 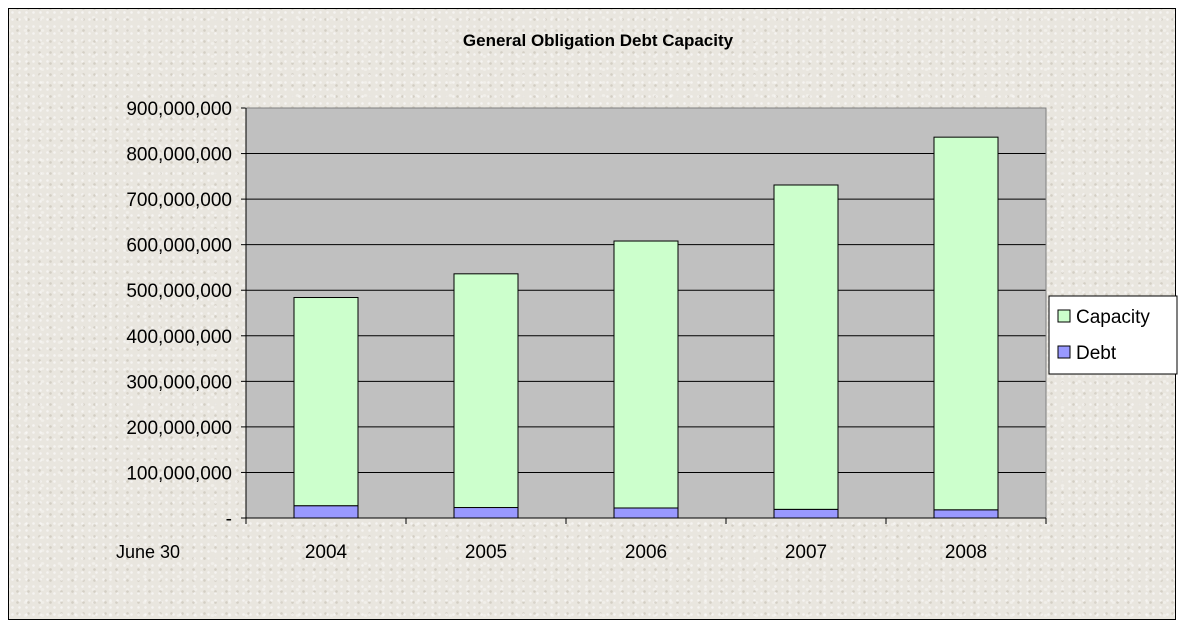 What do you see at coordinates (966, 323) in the screenshot?
I see `bar-capacity-2008` at bounding box center [966, 323].